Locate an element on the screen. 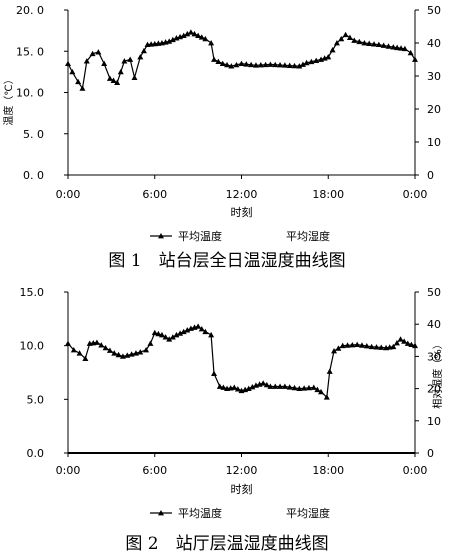 This screenshot has height=556, width=454. y-left-tick-label: 15.0 is located at coordinates (32, 292).